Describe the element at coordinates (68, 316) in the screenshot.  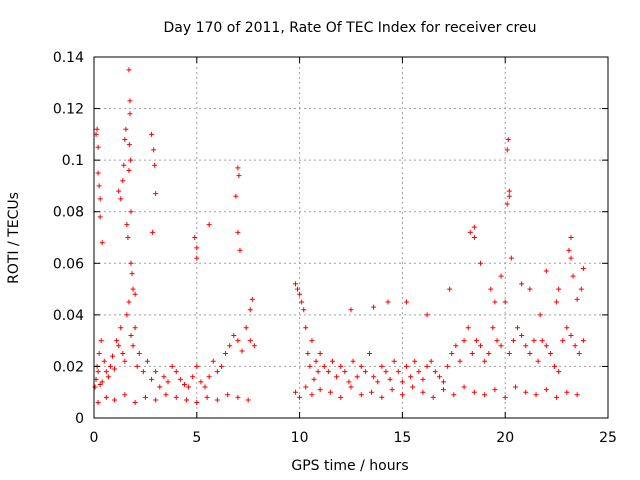
I see `y-tick-label: 0.04` at that location.